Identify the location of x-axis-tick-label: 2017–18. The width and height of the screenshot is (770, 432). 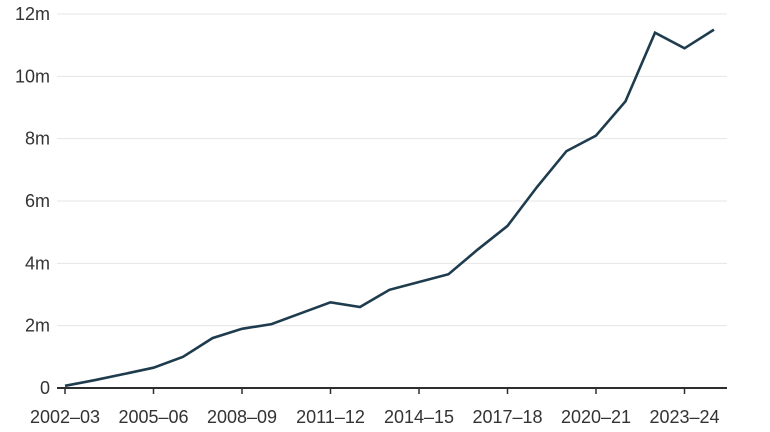
(507, 417).